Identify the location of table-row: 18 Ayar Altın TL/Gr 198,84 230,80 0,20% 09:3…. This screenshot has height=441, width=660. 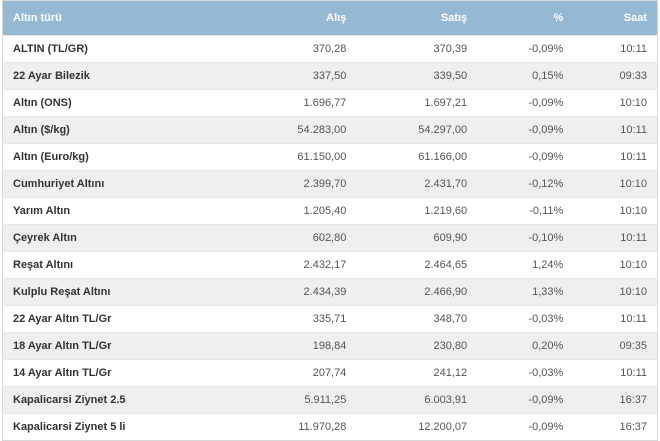
(330, 346).